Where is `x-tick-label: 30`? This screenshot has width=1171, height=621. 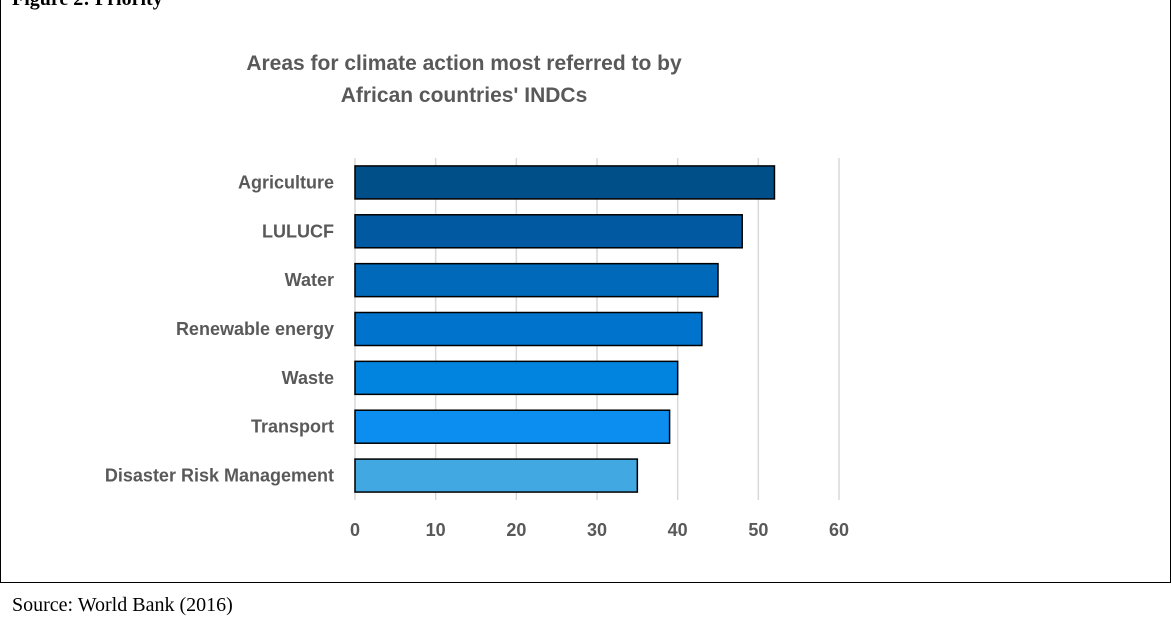 x-tick-label: 30 is located at coordinates (597, 530).